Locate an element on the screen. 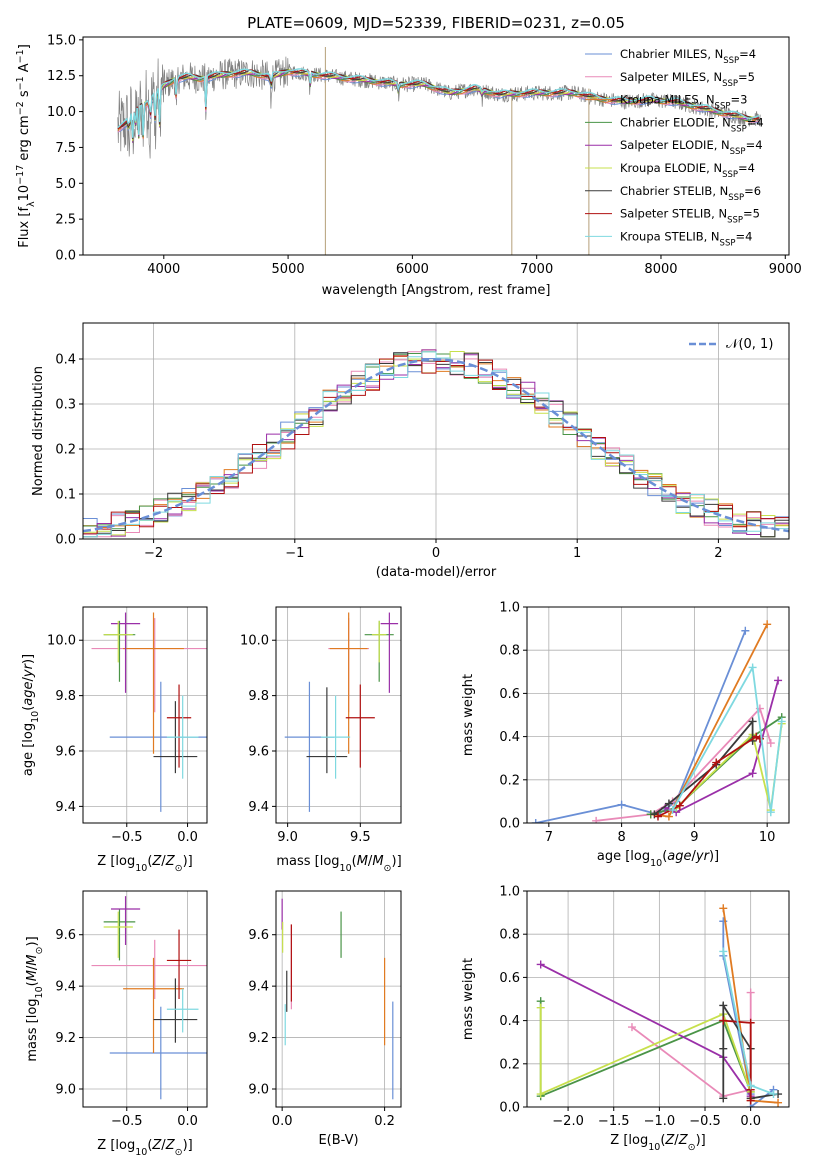 This screenshot has height=1170, width=819. legend-entry: Chabrier MILES, NSSP=4 is located at coordinates (688, 56).